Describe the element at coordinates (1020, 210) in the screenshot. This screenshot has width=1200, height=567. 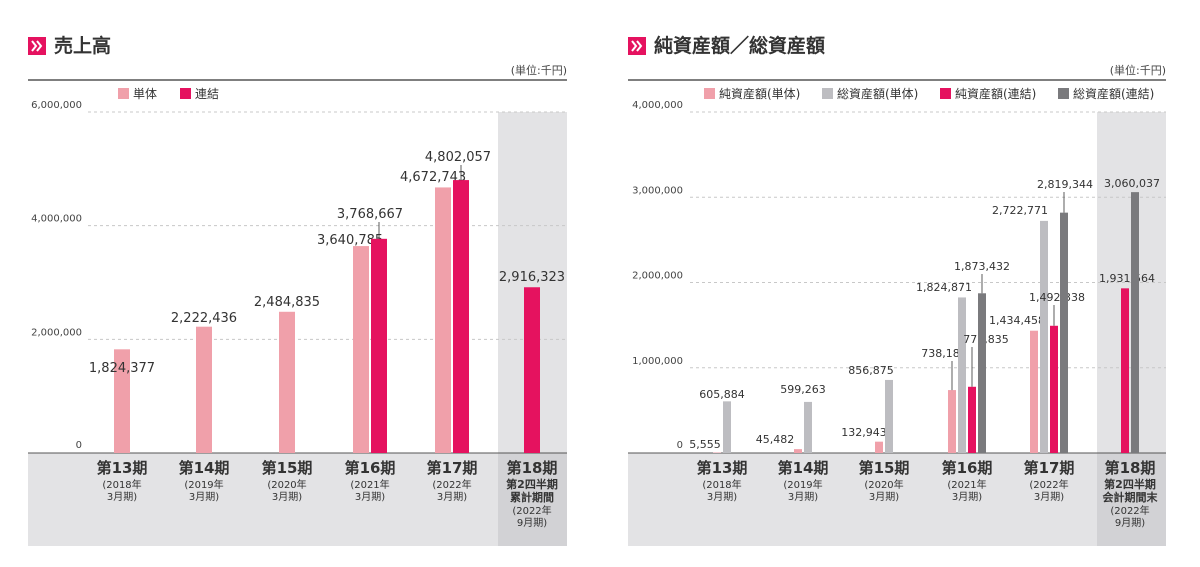
I see `data-label: 2,722,771` at that location.